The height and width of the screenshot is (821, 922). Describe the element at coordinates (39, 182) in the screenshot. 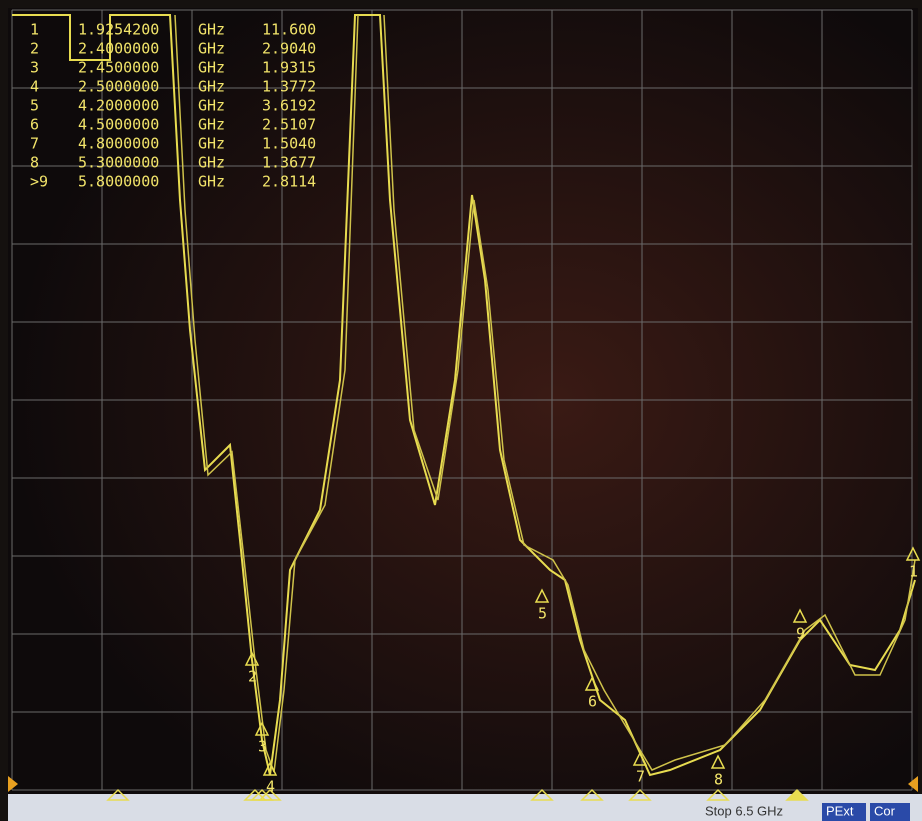

I see `marker-number: >9` at that location.